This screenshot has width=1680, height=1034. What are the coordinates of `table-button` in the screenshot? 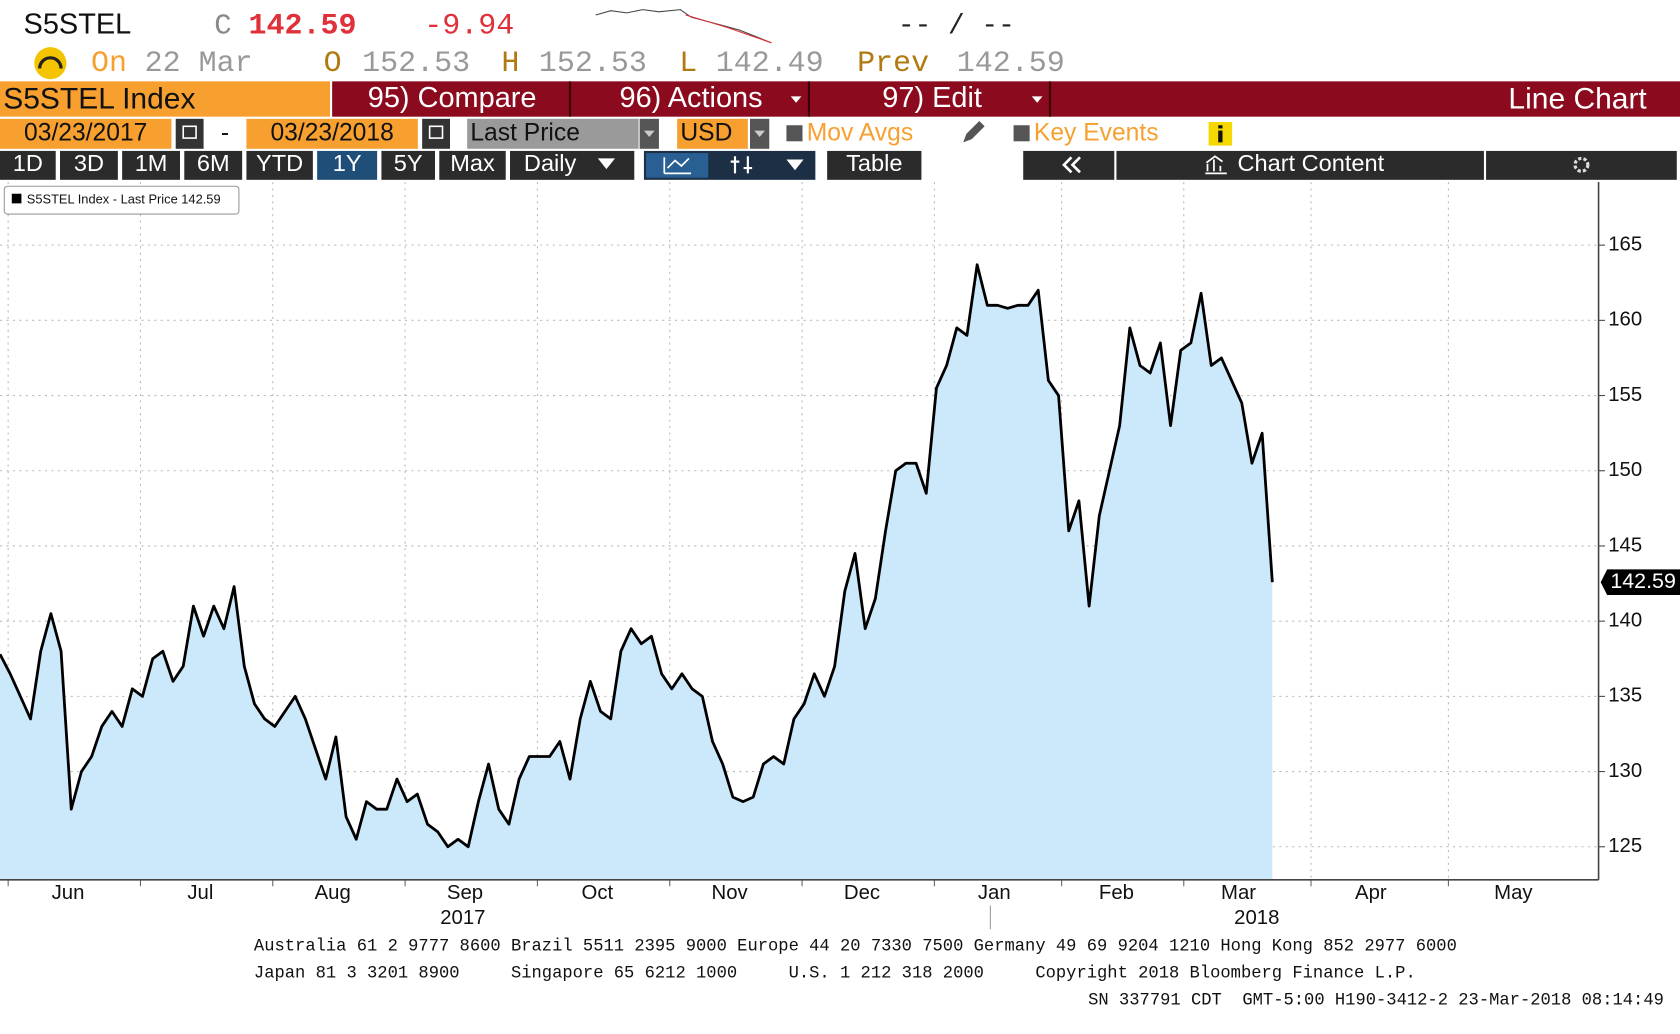 It's located at (874, 165).